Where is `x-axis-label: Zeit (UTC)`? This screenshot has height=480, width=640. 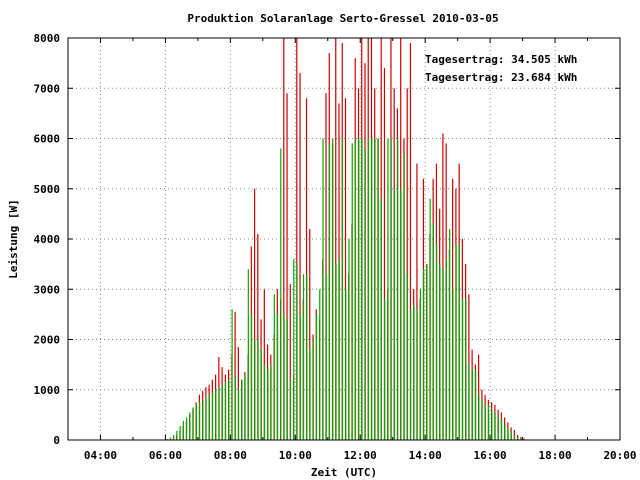 x-axis-label: Zeit (UTC) is located at coordinates (344, 472).